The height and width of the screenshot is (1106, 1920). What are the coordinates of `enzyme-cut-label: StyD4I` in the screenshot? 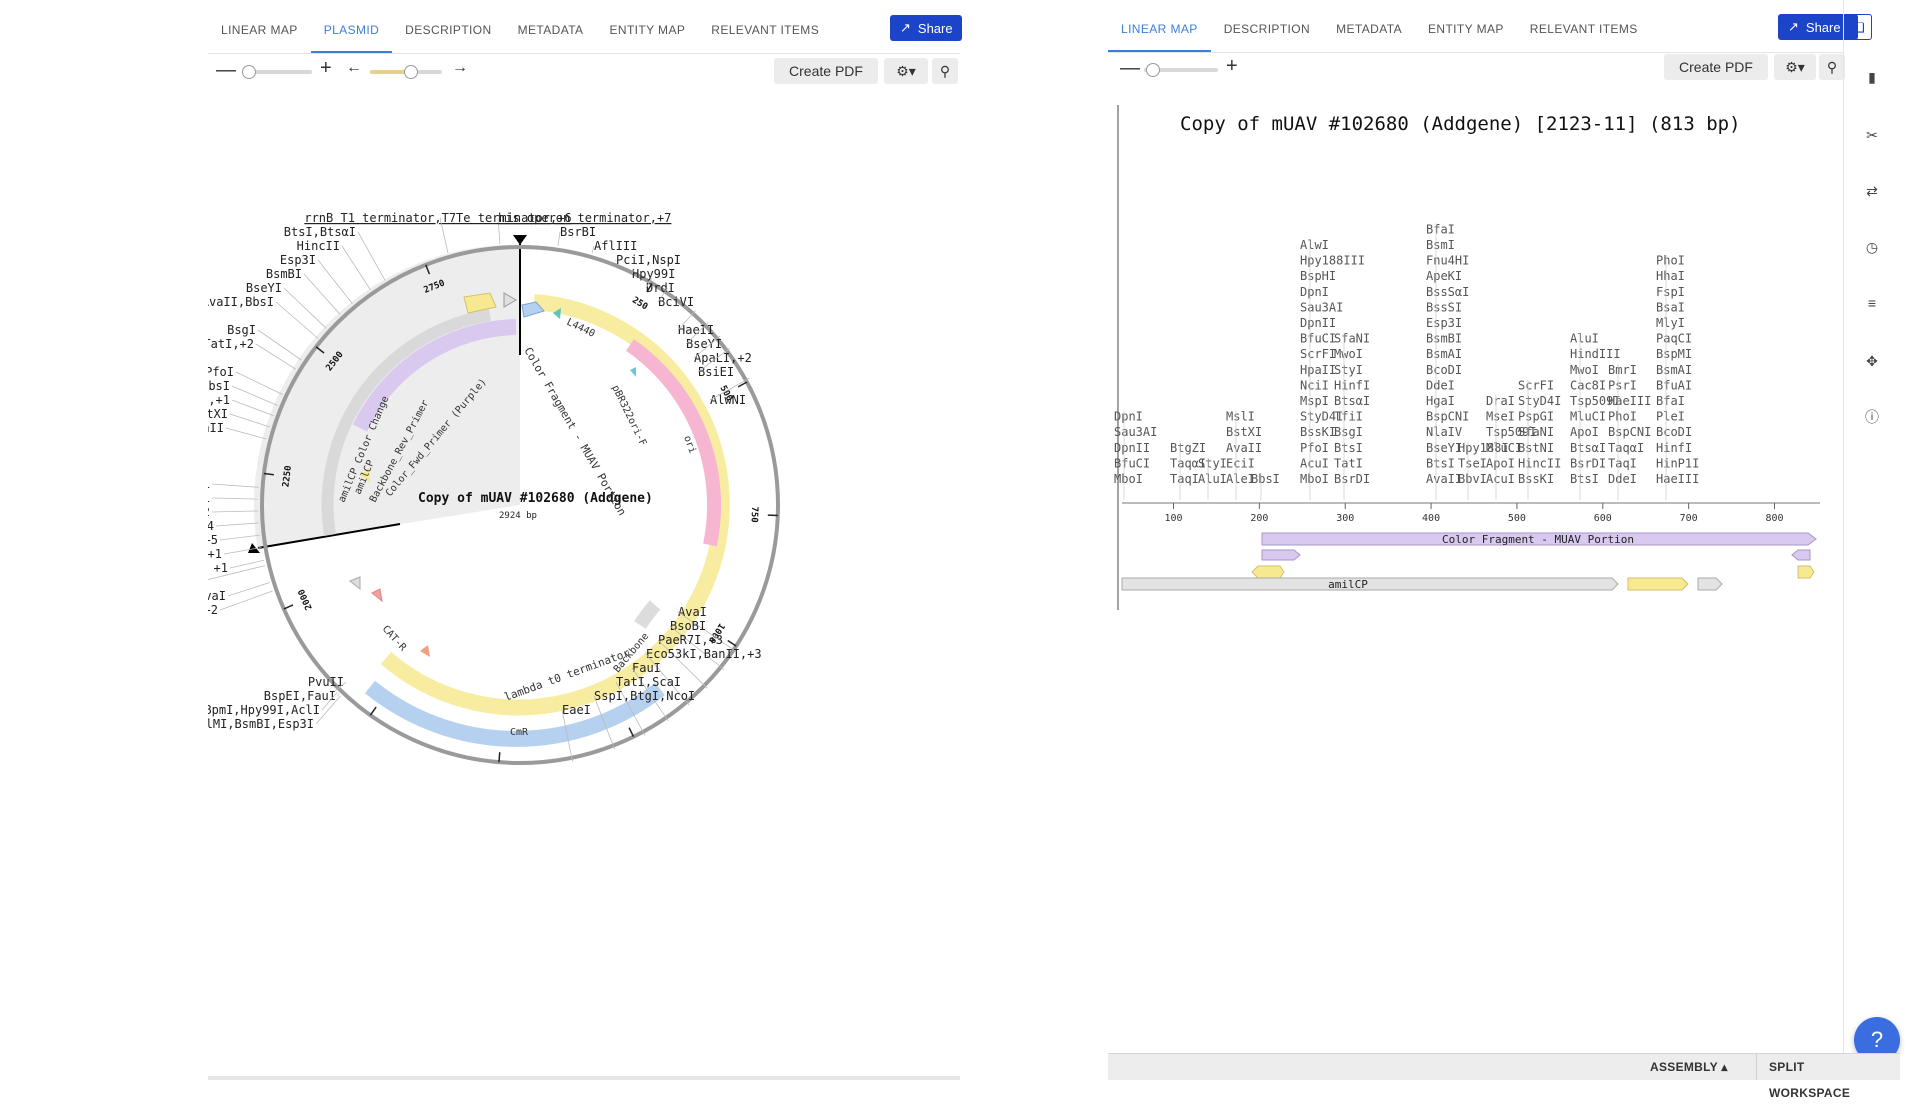 It's located at (1539, 401).